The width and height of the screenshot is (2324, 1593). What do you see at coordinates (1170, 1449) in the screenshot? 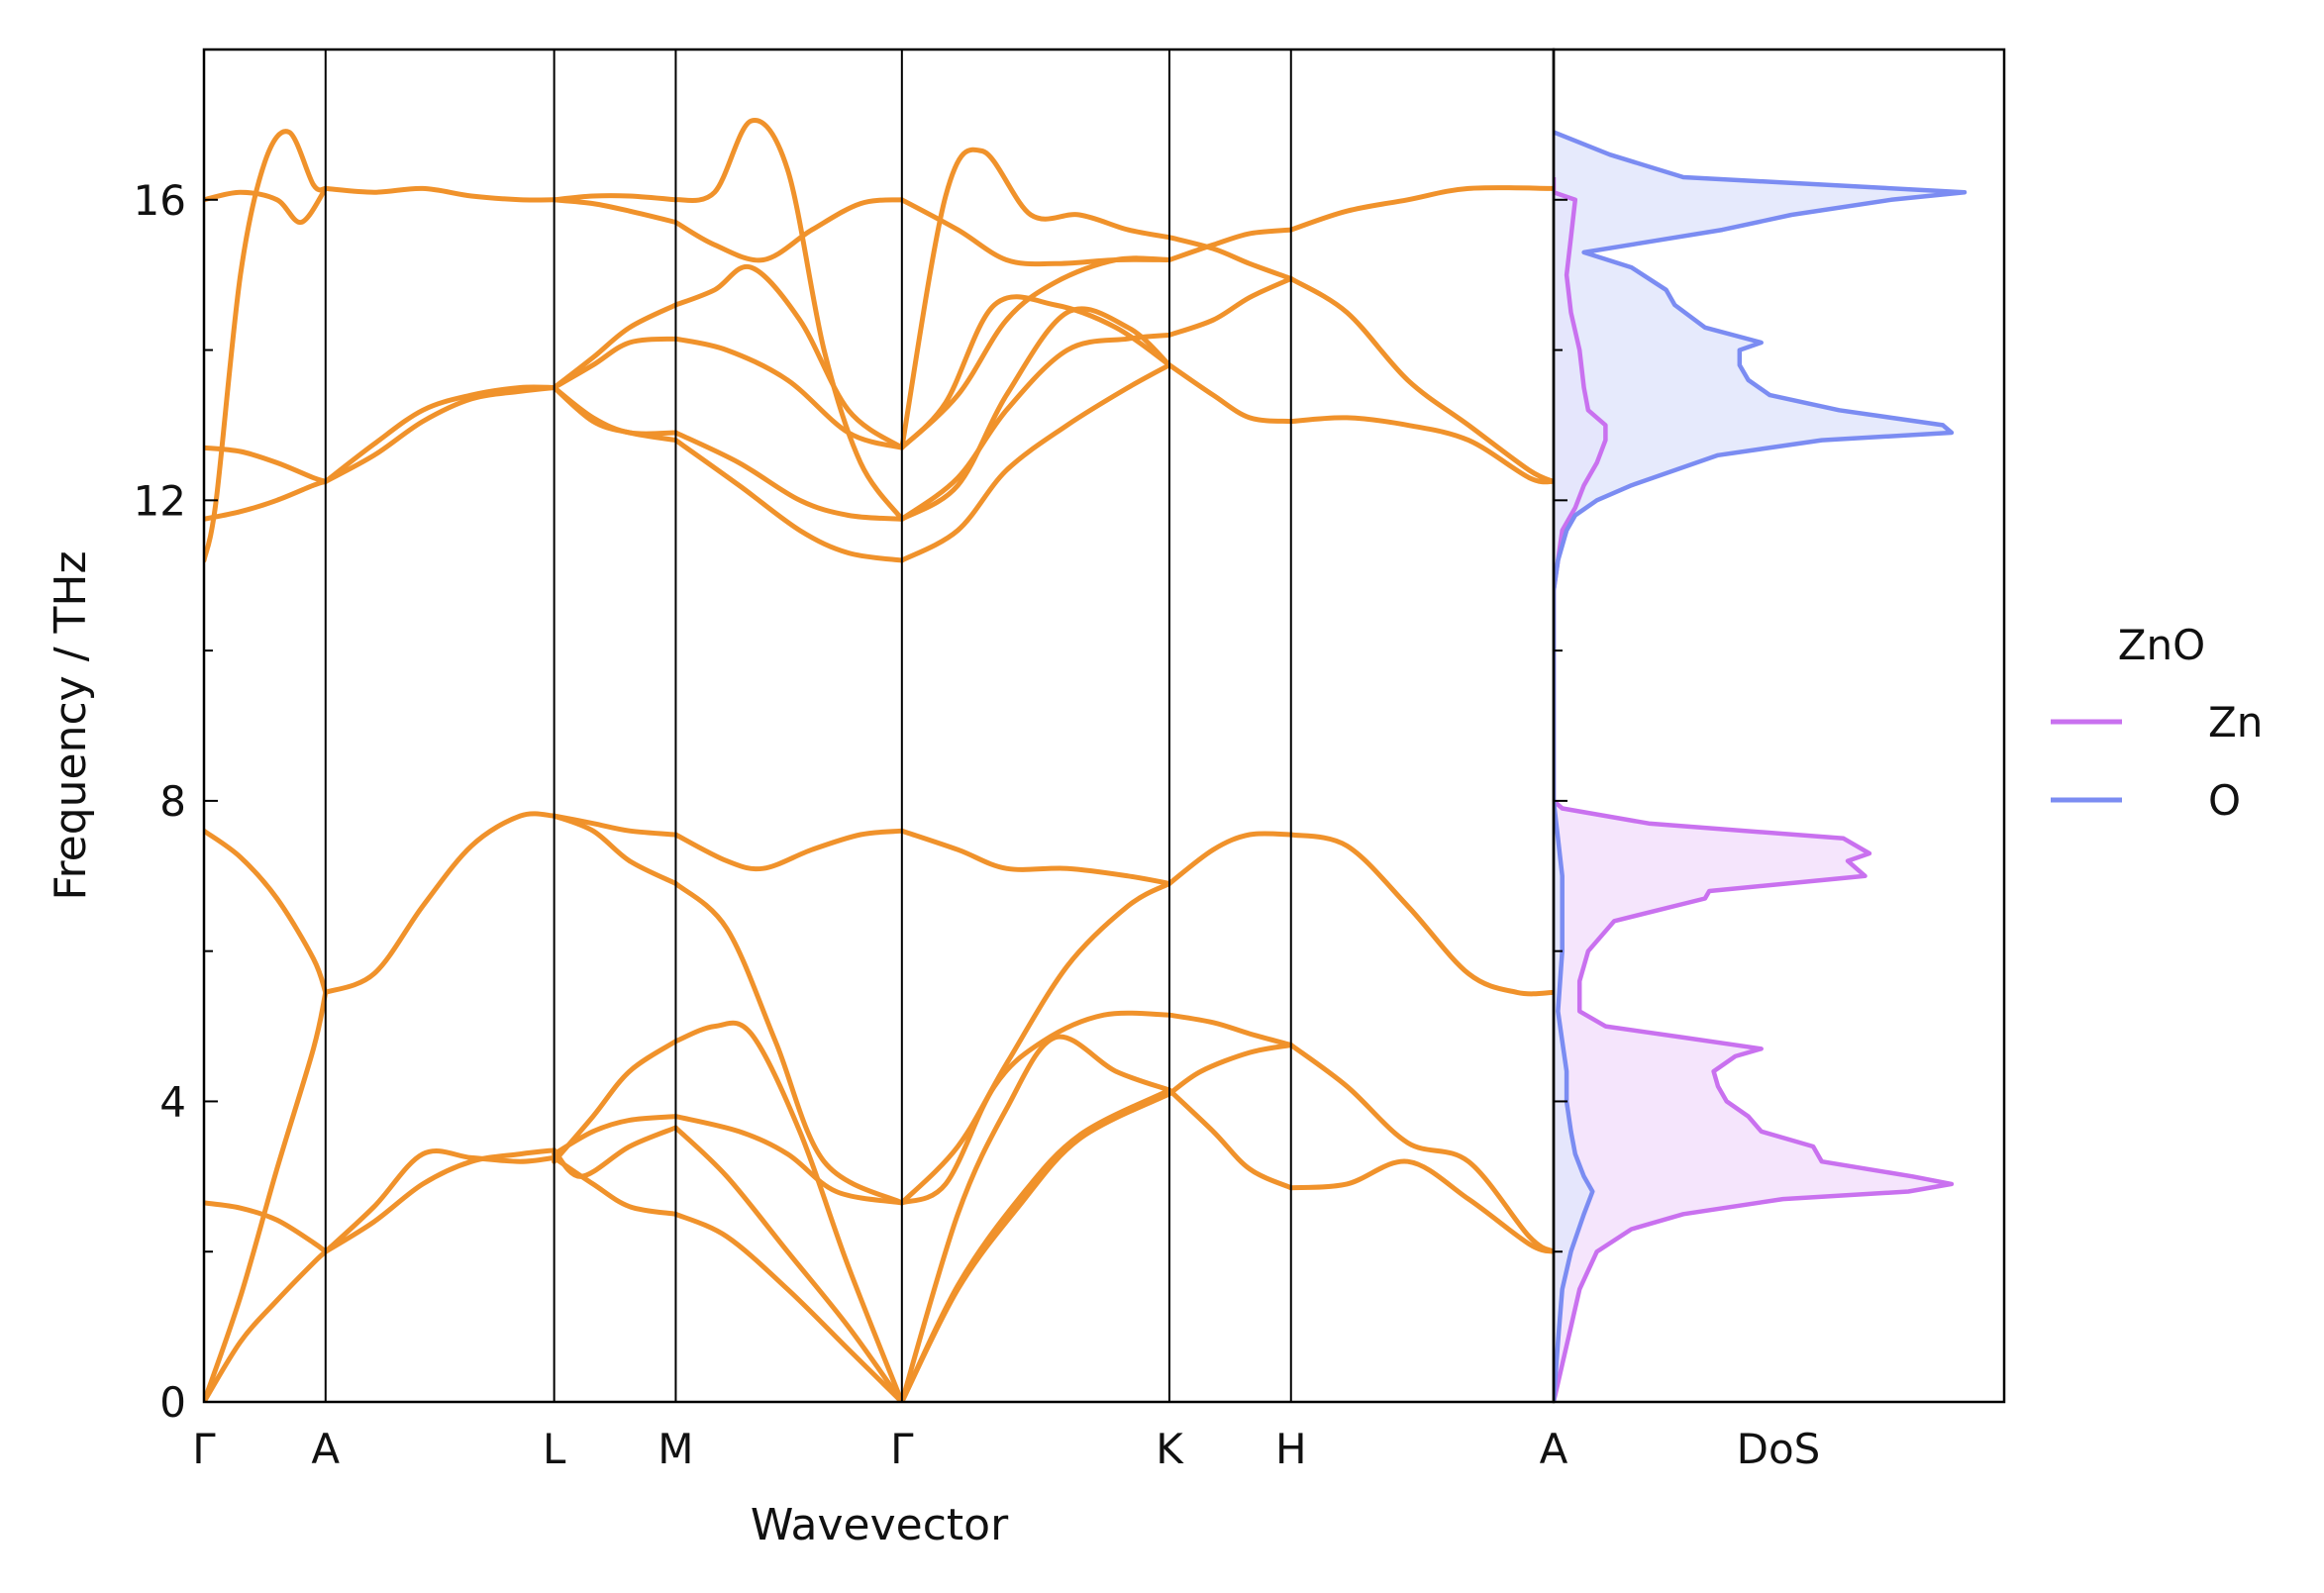
I see `x-tick-label: K` at bounding box center [1170, 1449].